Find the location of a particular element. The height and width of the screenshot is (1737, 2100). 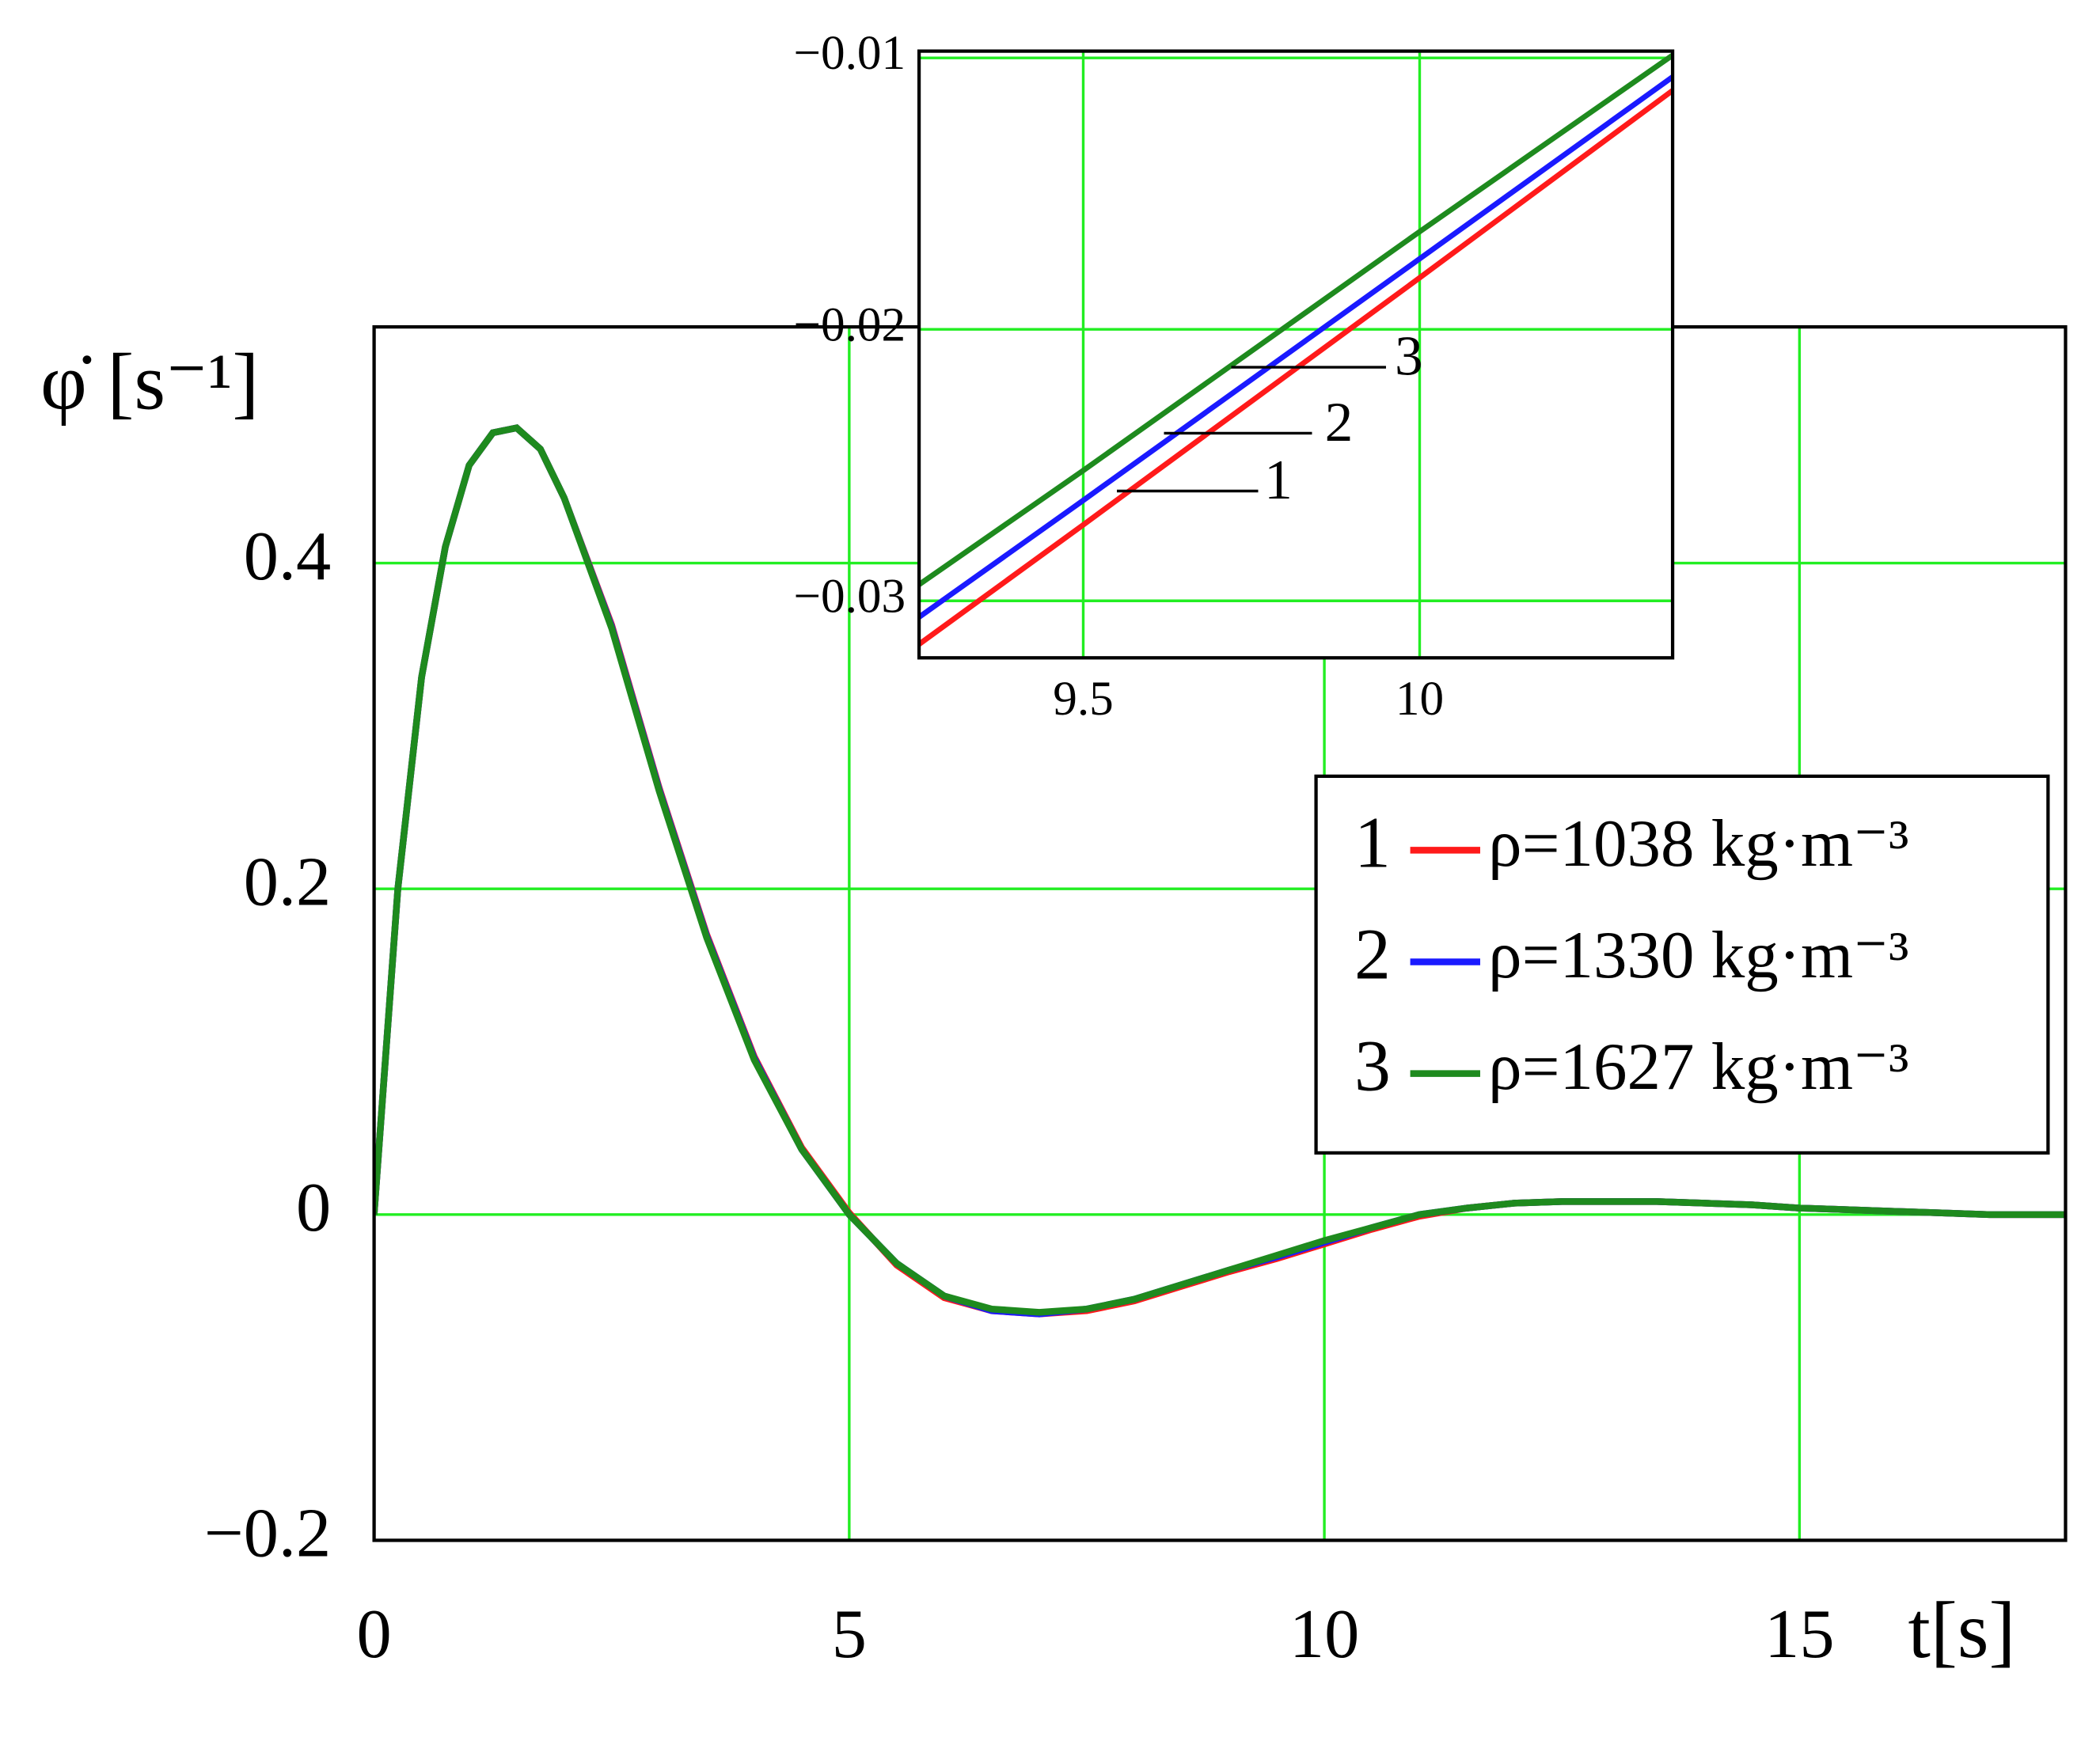

legend-label: ρ=1330 kg·m⁻³ is located at coordinates (1698, 955).